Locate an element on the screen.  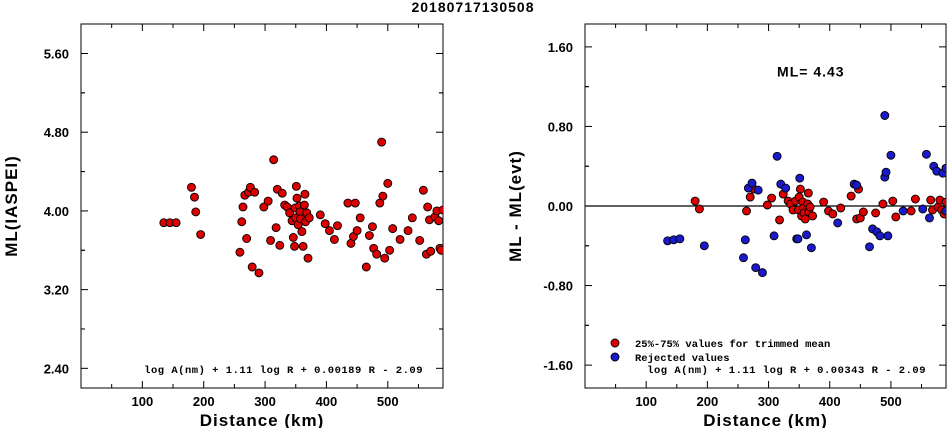
x-axis-title: Distance (km) is located at coordinates (765, 419).